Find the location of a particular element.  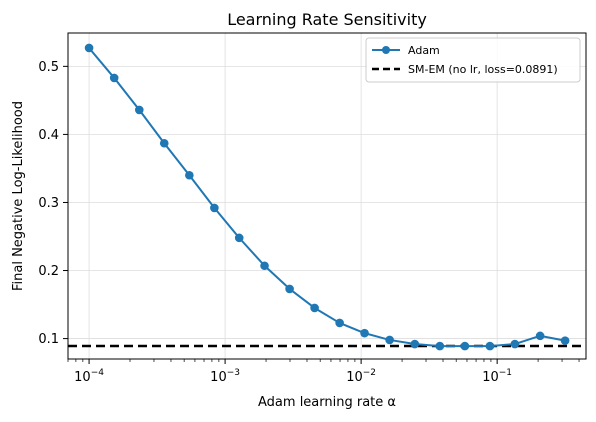

x-tick-label: 10⁻¹ is located at coordinates (497, 376).